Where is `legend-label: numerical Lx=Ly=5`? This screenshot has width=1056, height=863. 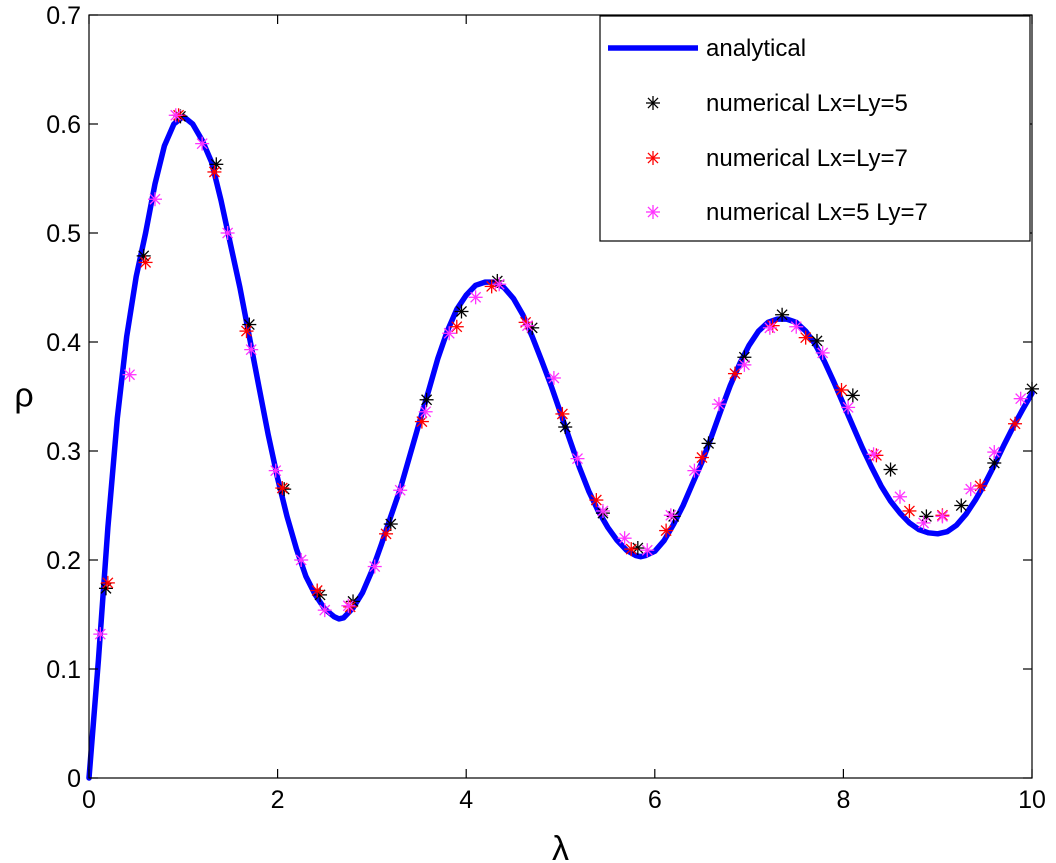 legend-label: numerical Lx=Ly=5 is located at coordinates (807, 103).